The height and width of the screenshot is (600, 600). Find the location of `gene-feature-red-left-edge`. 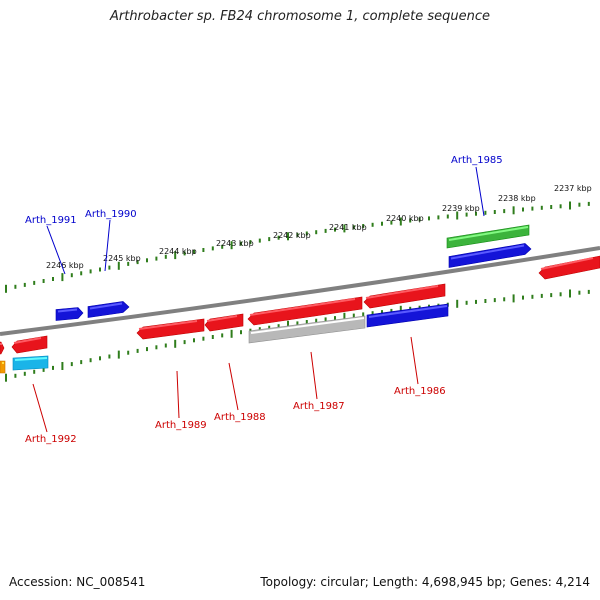

gene-feature-red-left-edge is located at coordinates (2, 348).